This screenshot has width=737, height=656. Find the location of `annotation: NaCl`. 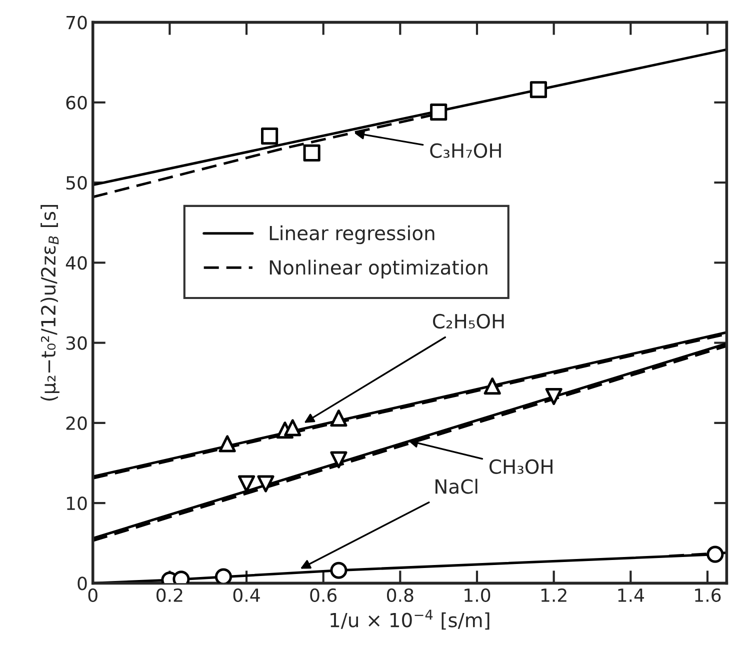

annotation: NaCl is located at coordinates (457, 486).